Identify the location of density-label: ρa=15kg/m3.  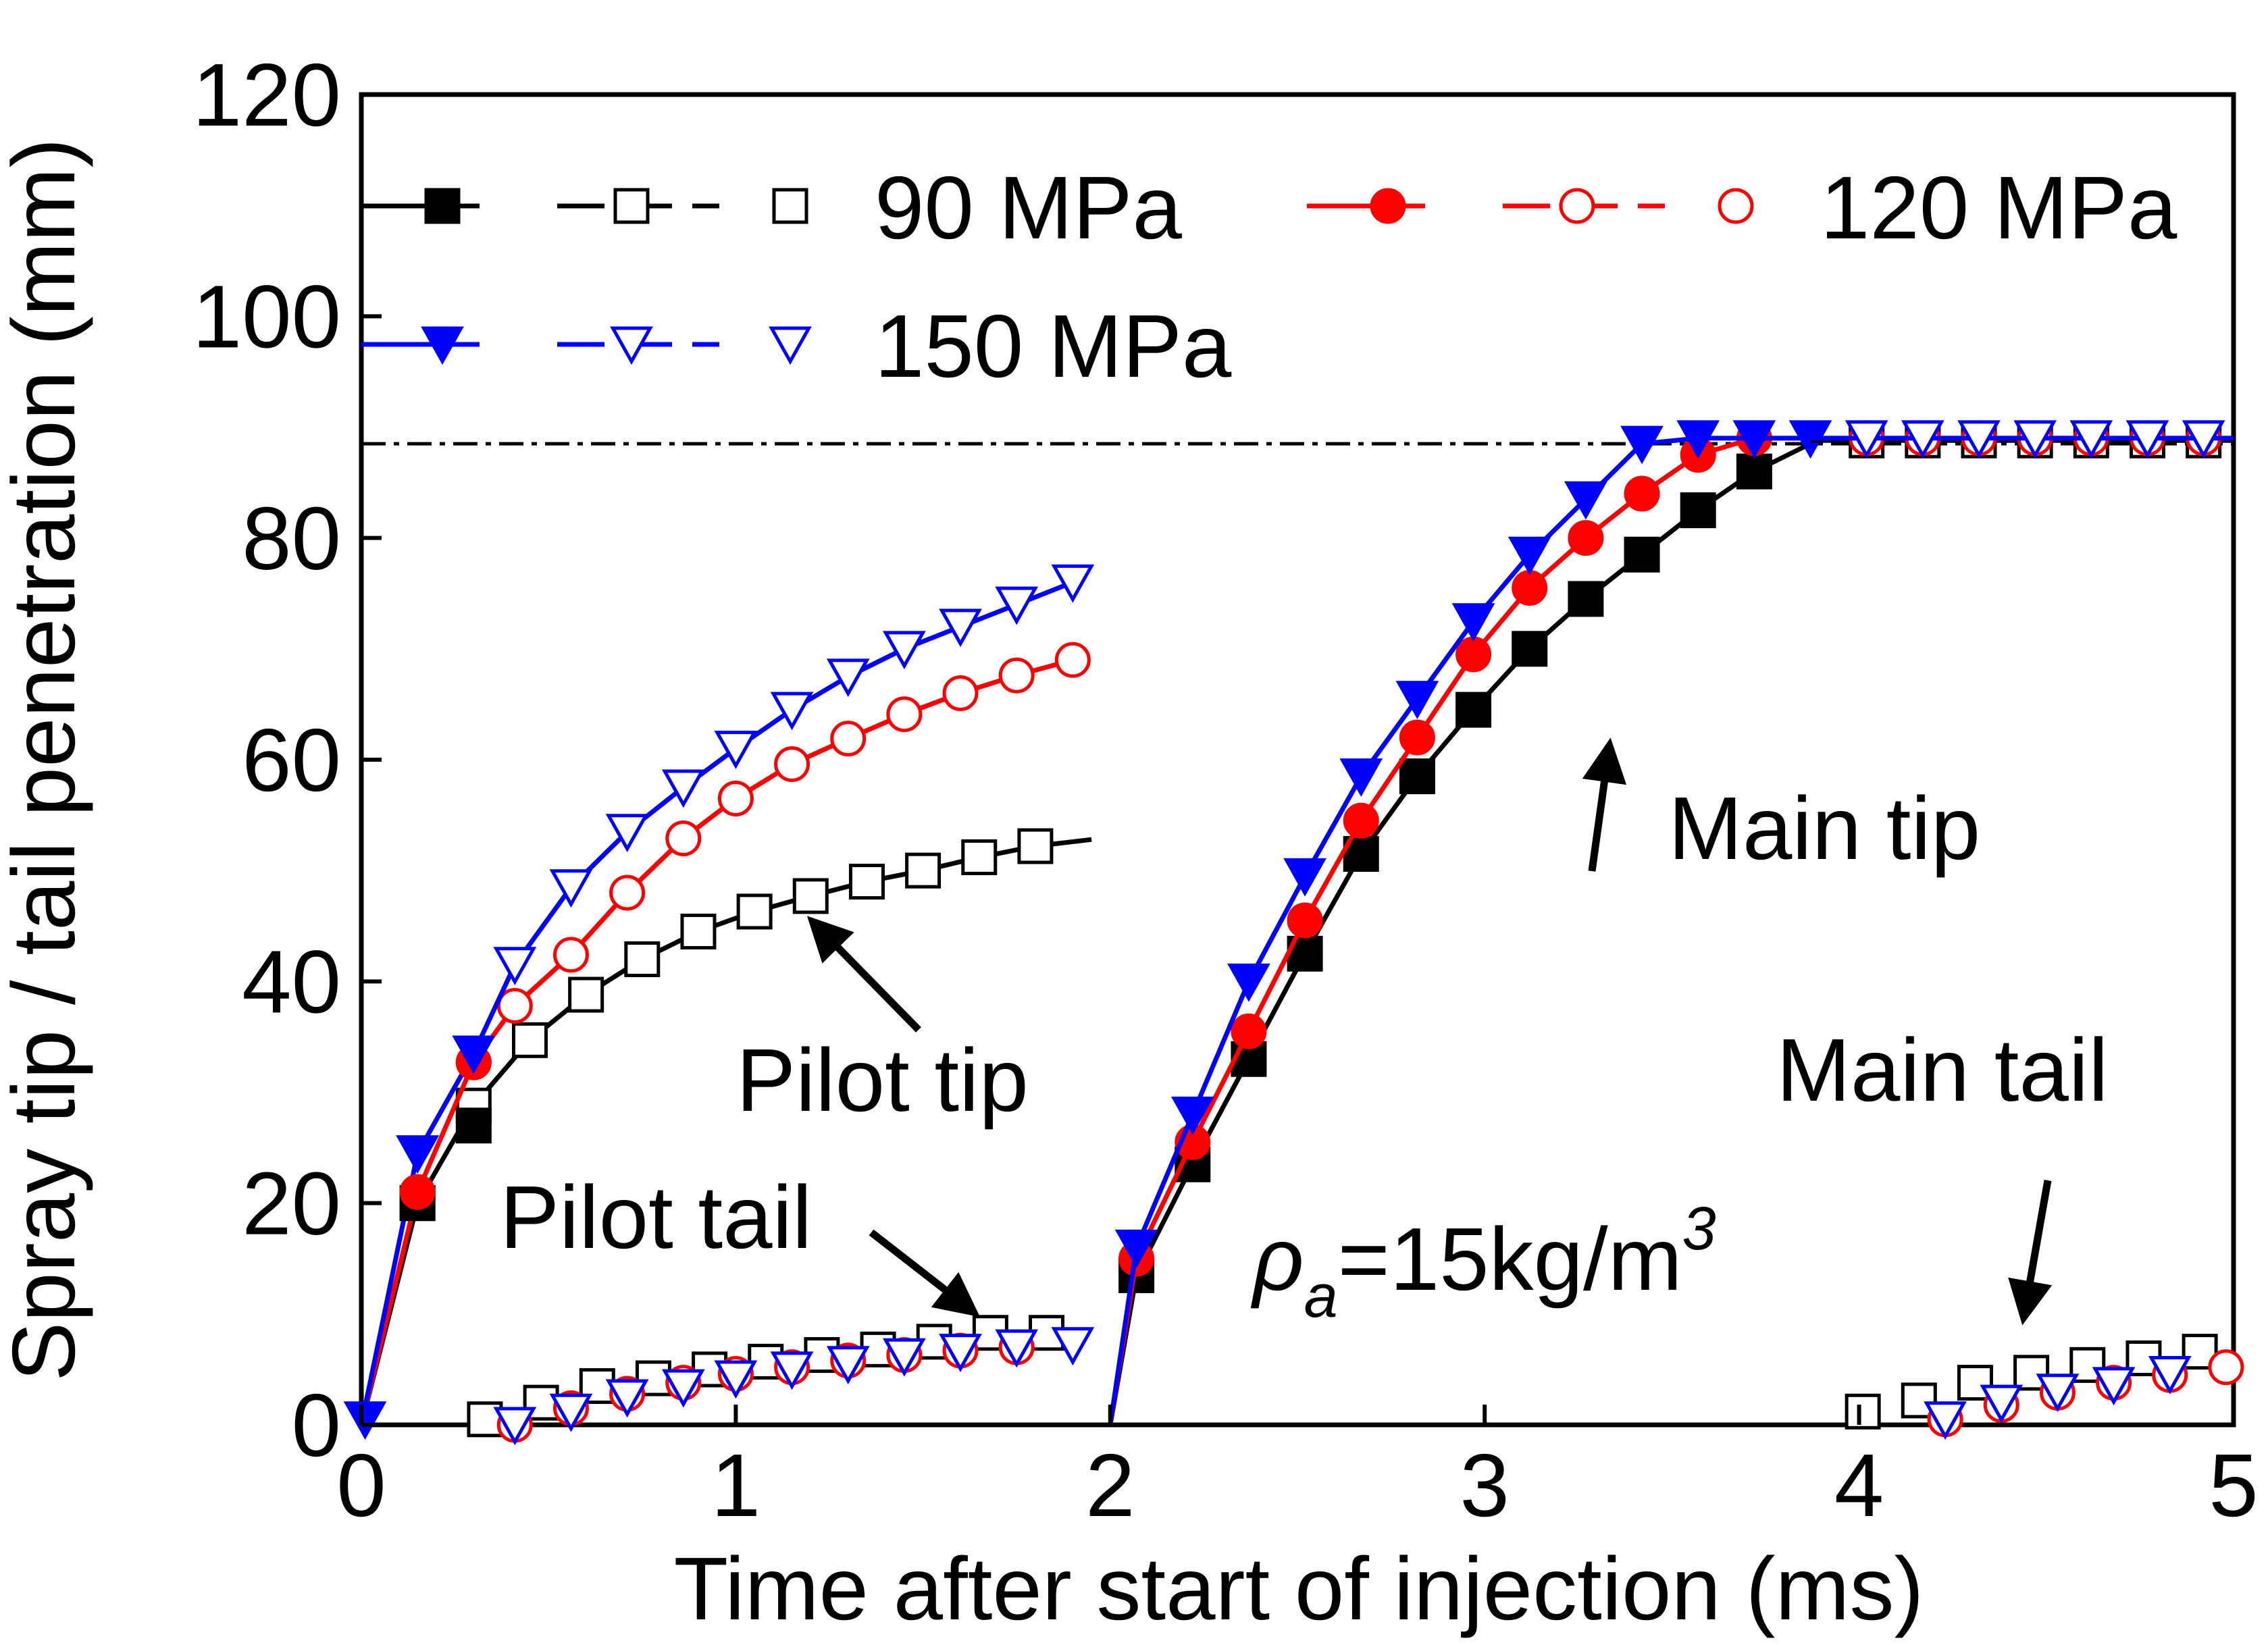
(1483, 1262).